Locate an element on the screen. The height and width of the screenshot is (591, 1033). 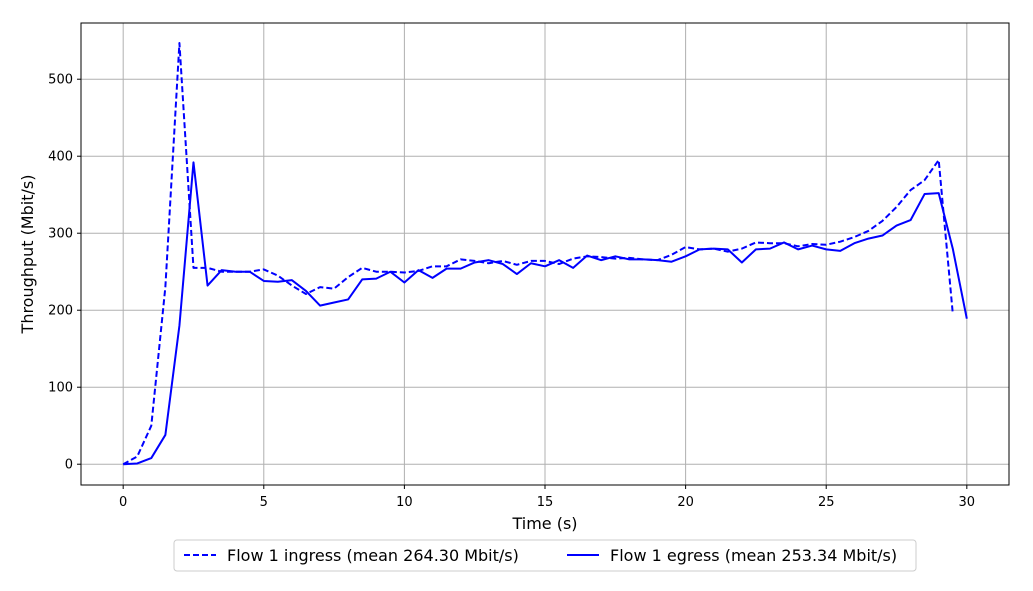
x-tick-label: 20 is located at coordinates (685, 502).